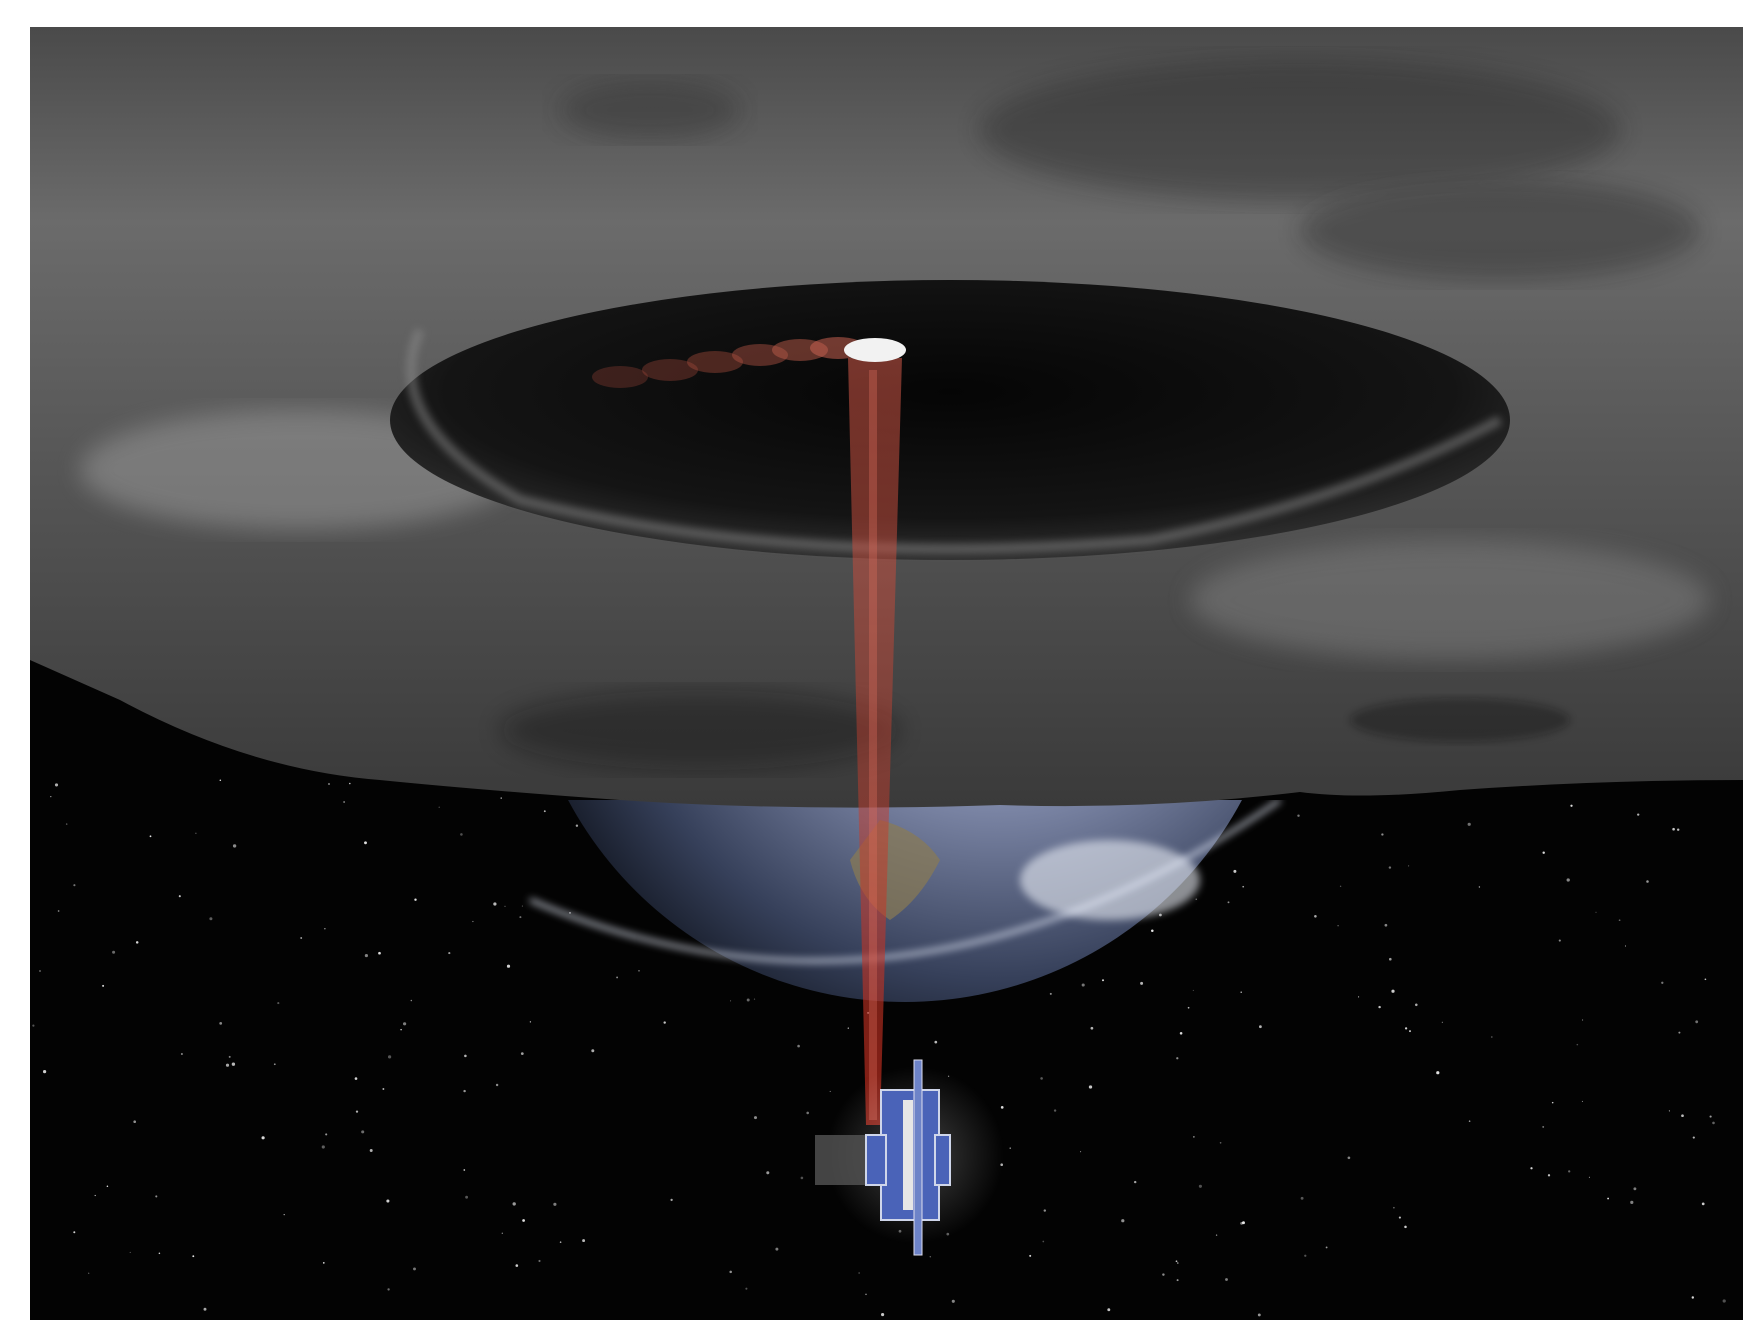  What do you see at coordinates (905, 881) in the screenshot?
I see `earth-limb` at bounding box center [905, 881].